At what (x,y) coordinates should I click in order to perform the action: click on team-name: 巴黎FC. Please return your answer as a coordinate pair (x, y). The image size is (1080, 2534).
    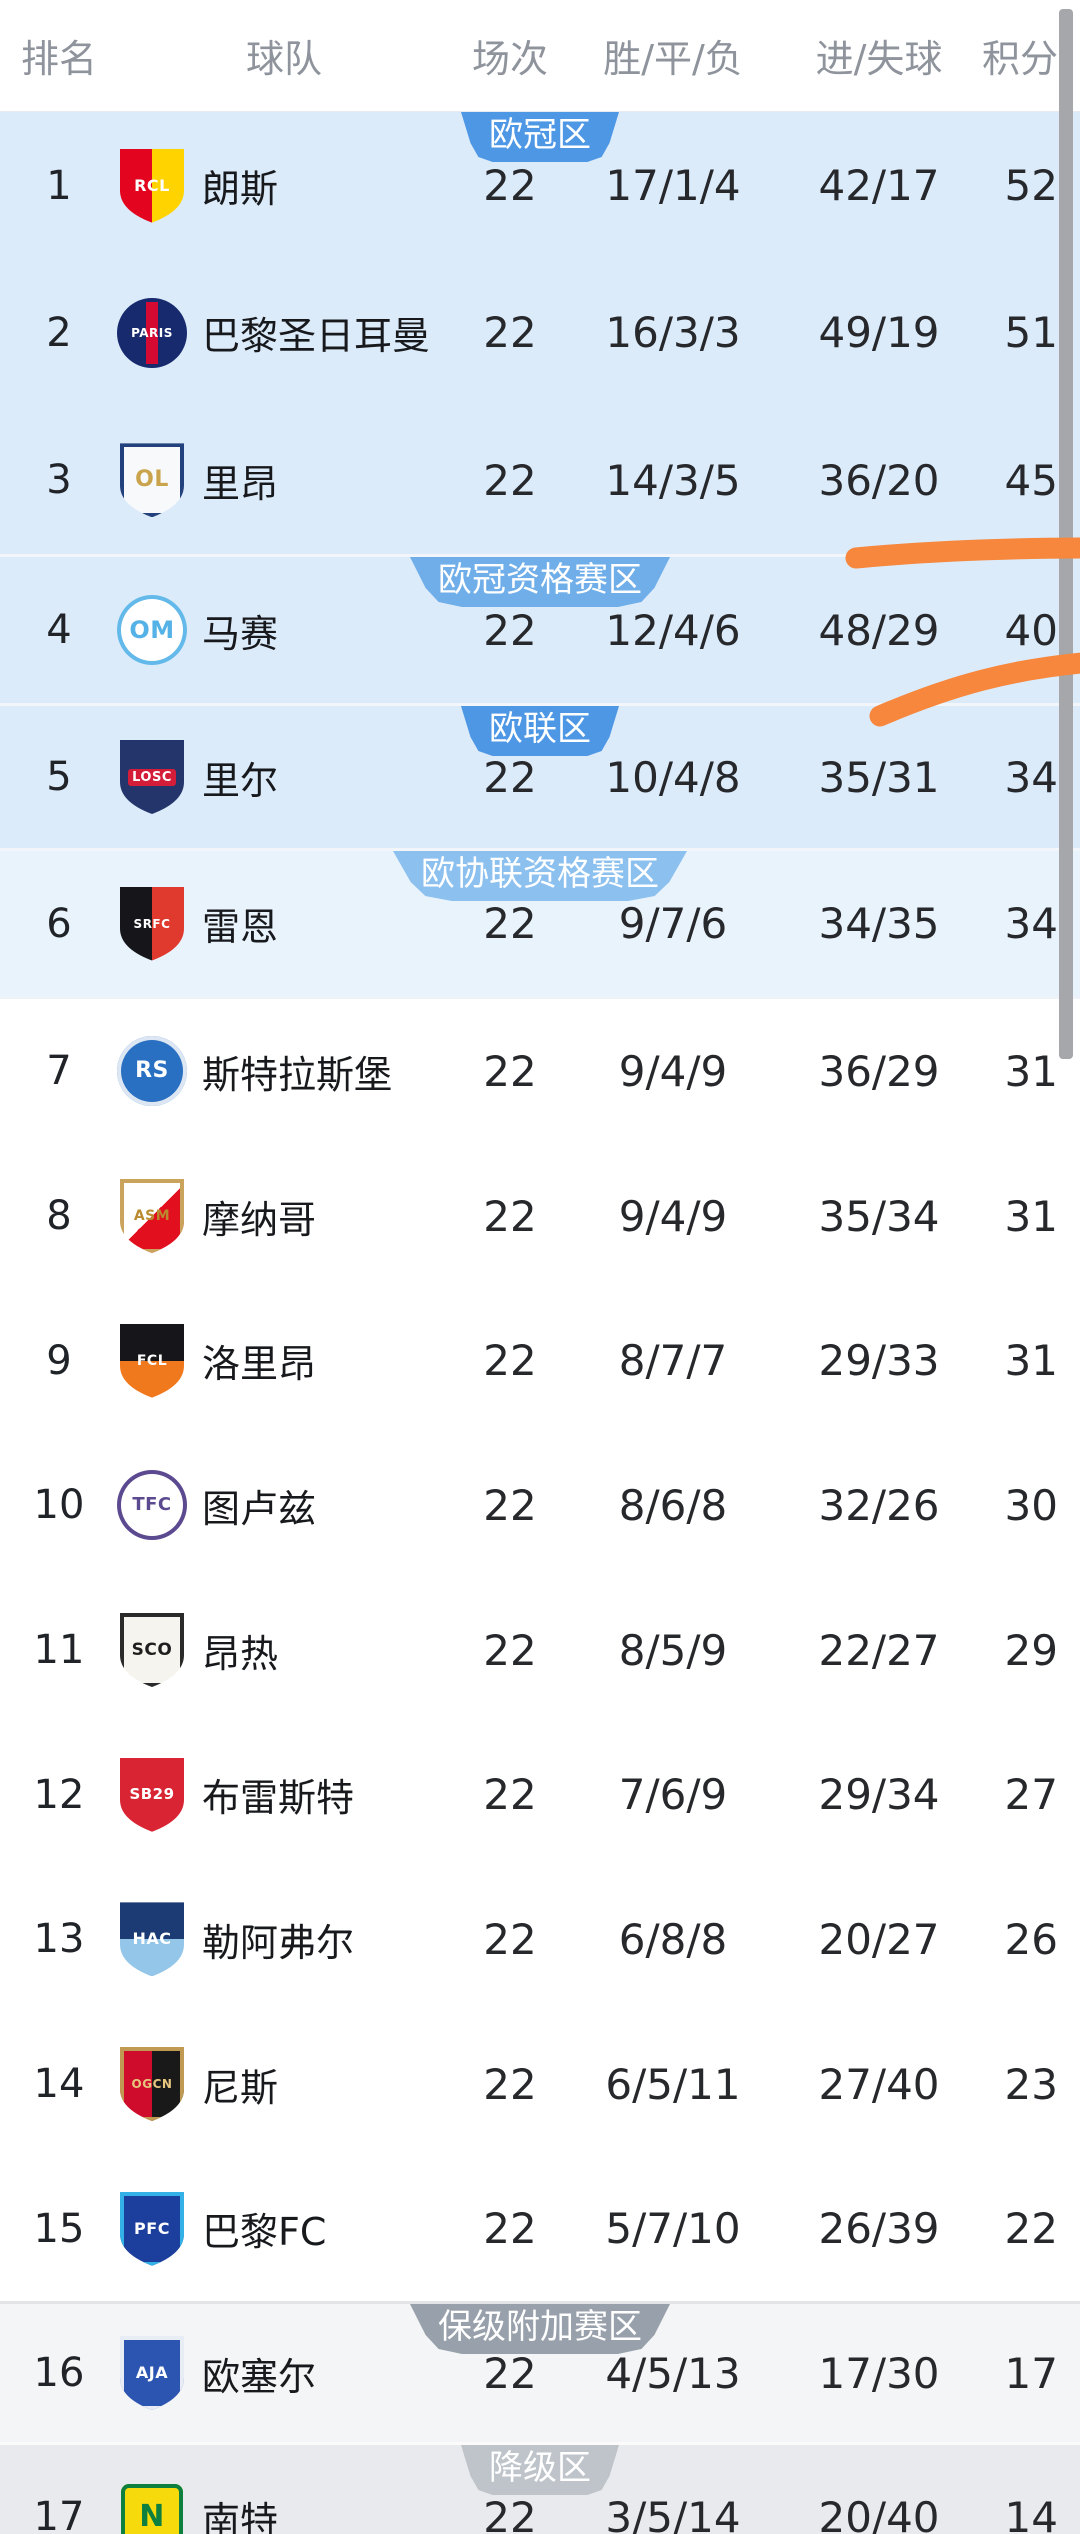
    Looking at the image, I should click on (264, 2232).